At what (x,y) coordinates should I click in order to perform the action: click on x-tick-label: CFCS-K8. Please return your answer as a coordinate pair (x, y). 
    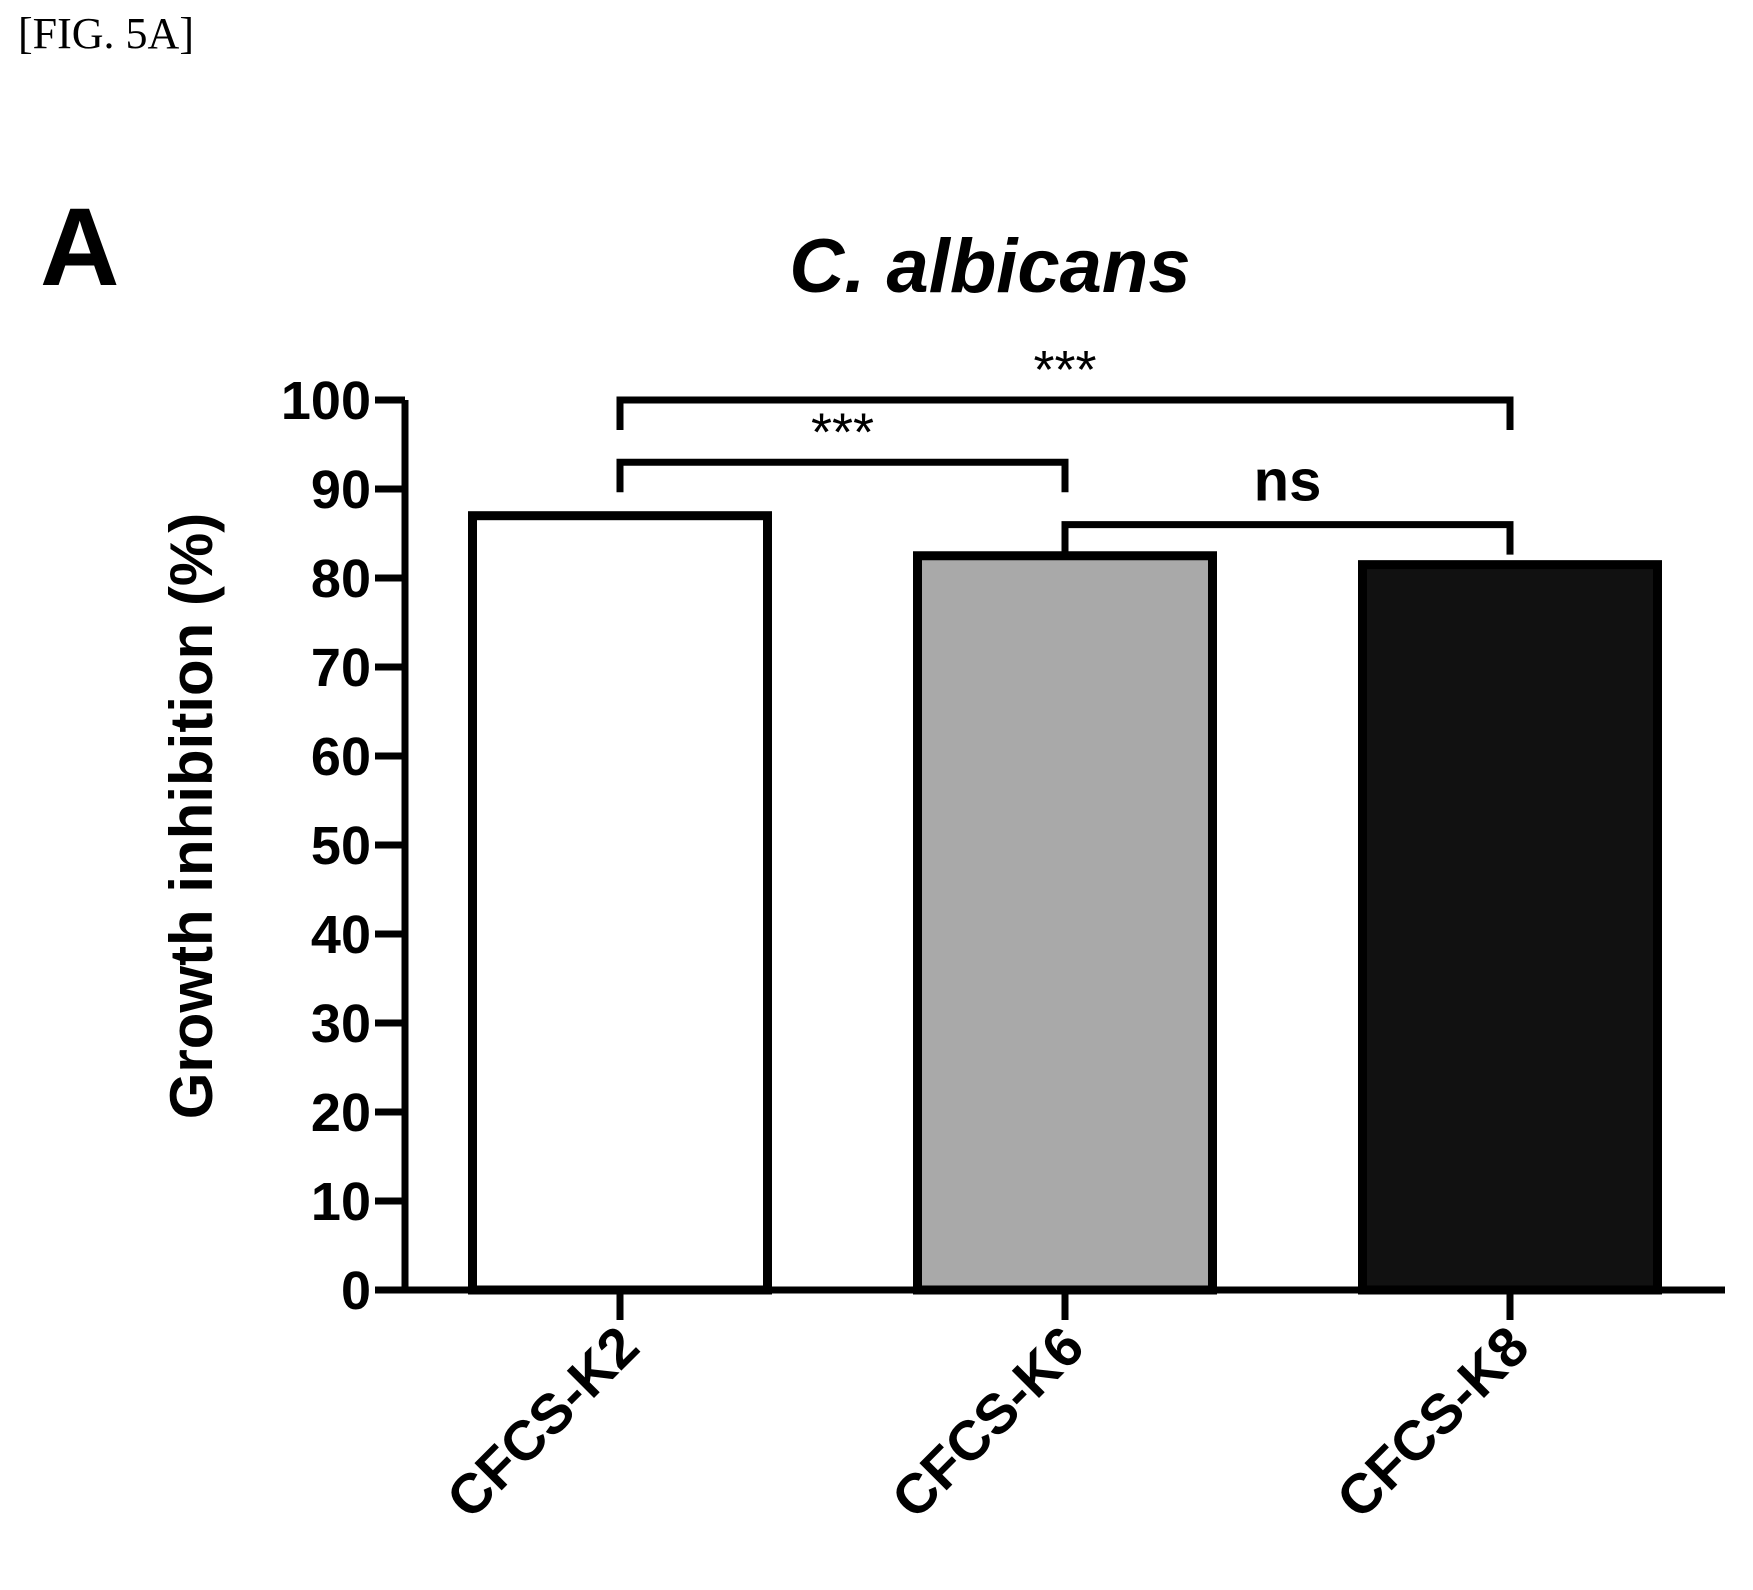
    Looking at the image, I should click on (1432, 1422).